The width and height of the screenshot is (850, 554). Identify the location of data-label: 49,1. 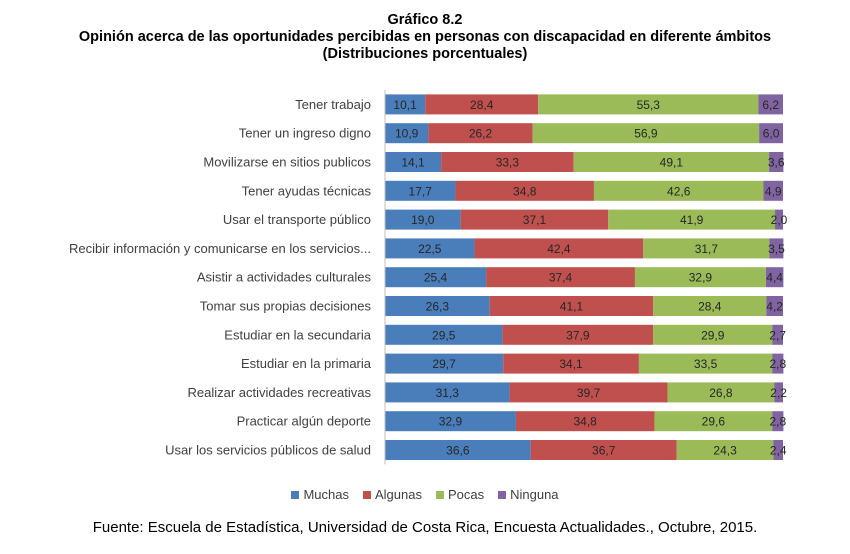
(672, 163).